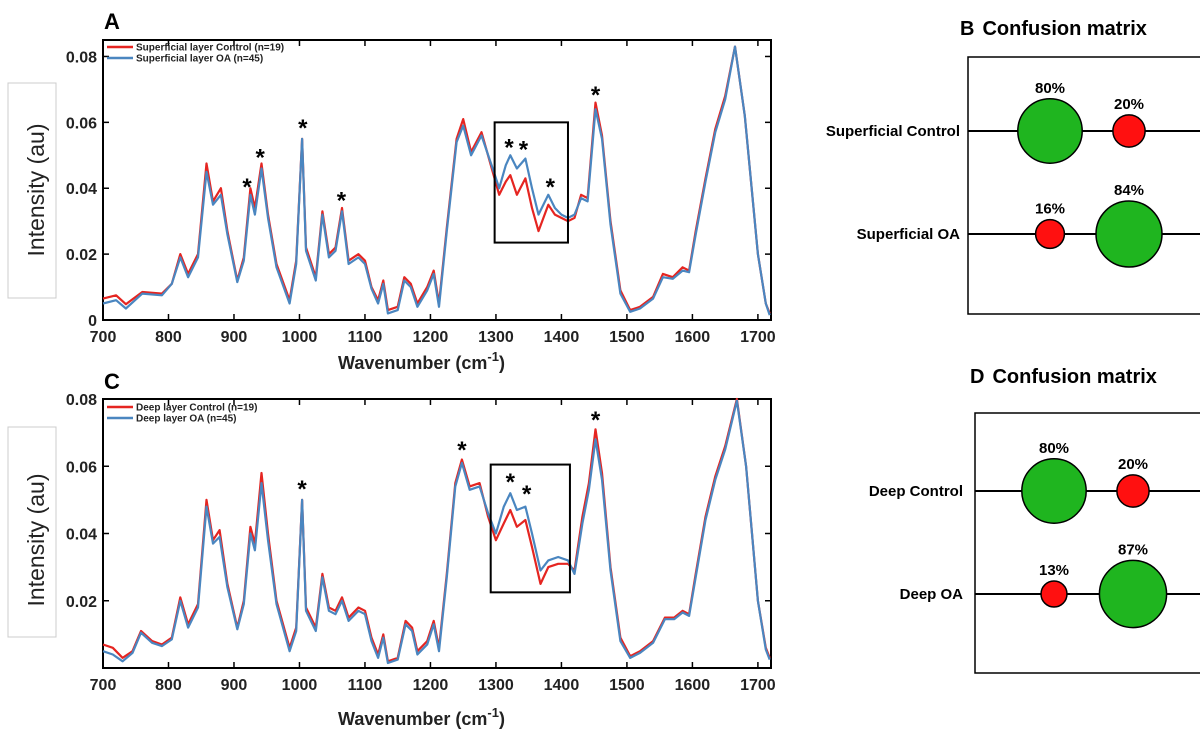  I want to click on legend-label: Superficial layer Control (n=19), so click(210, 48).